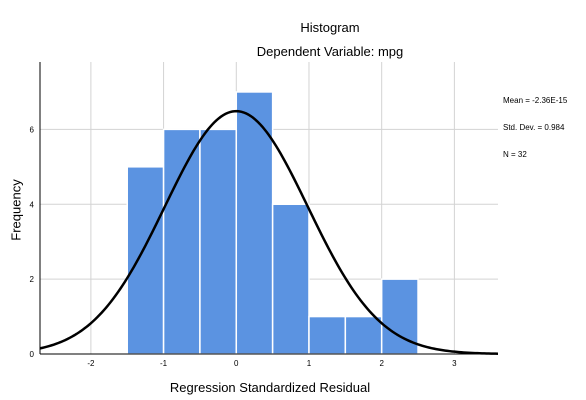 The image size is (586, 400). What do you see at coordinates (330, 27) in the screenshot?
I see `chart-title: Histogram` at bounding box center [330, 27].